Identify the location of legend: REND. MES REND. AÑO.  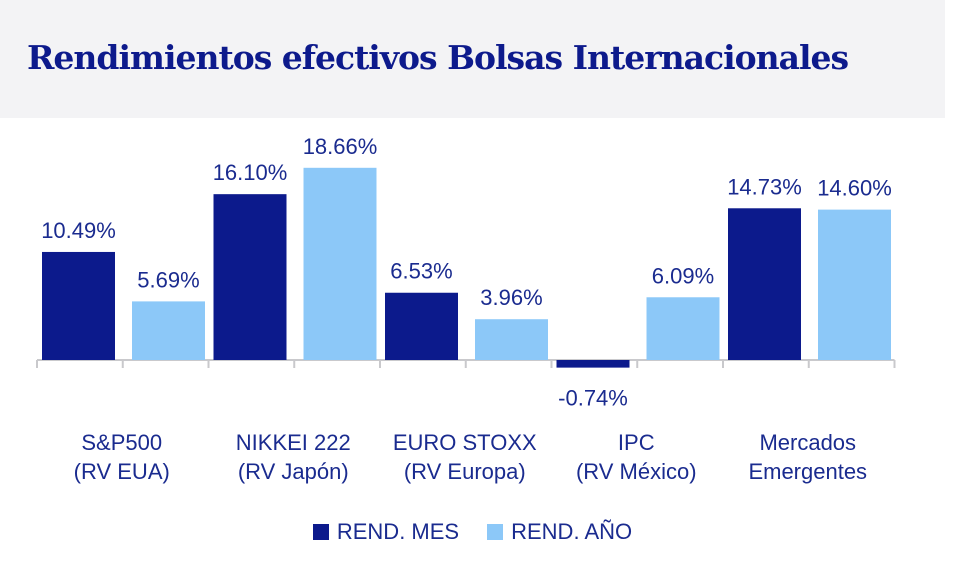
(472, 532).